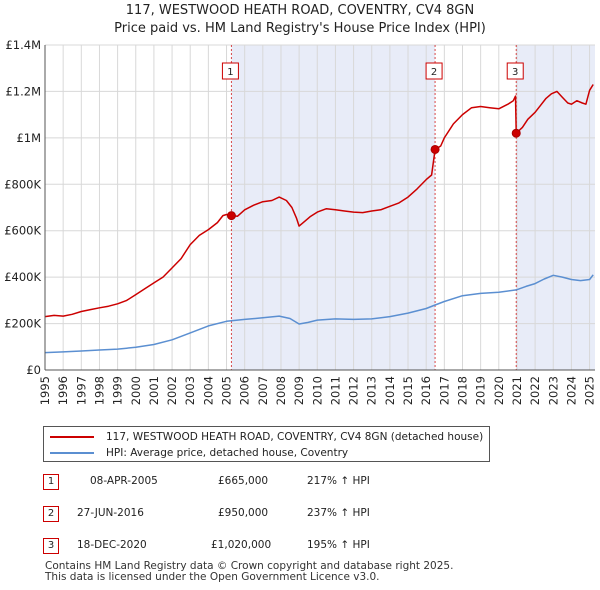 The width and height of the screenshot is (600, 590). I want to click on sale-date: 27-JUN-2016, so click(110, 513).